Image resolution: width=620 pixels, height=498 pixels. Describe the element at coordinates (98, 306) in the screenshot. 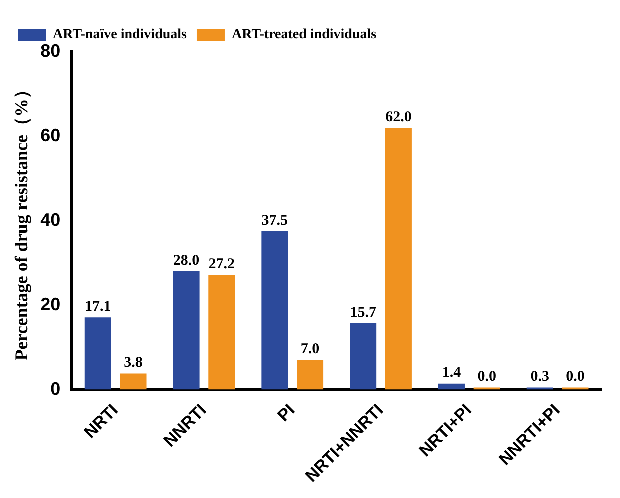

I see `data-label: 17.1` at that location.